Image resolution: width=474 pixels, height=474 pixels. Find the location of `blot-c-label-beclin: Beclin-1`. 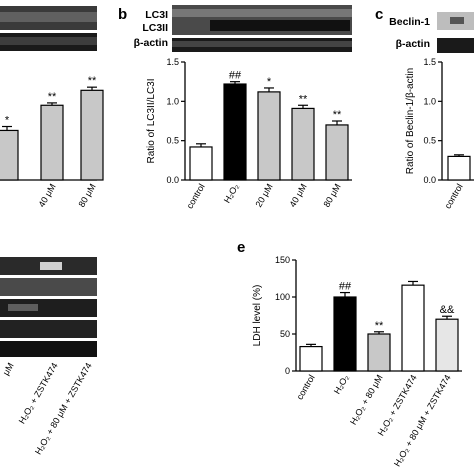

blot-c-label-beclin: Beclin-1 is located at coordinates (409, 22).